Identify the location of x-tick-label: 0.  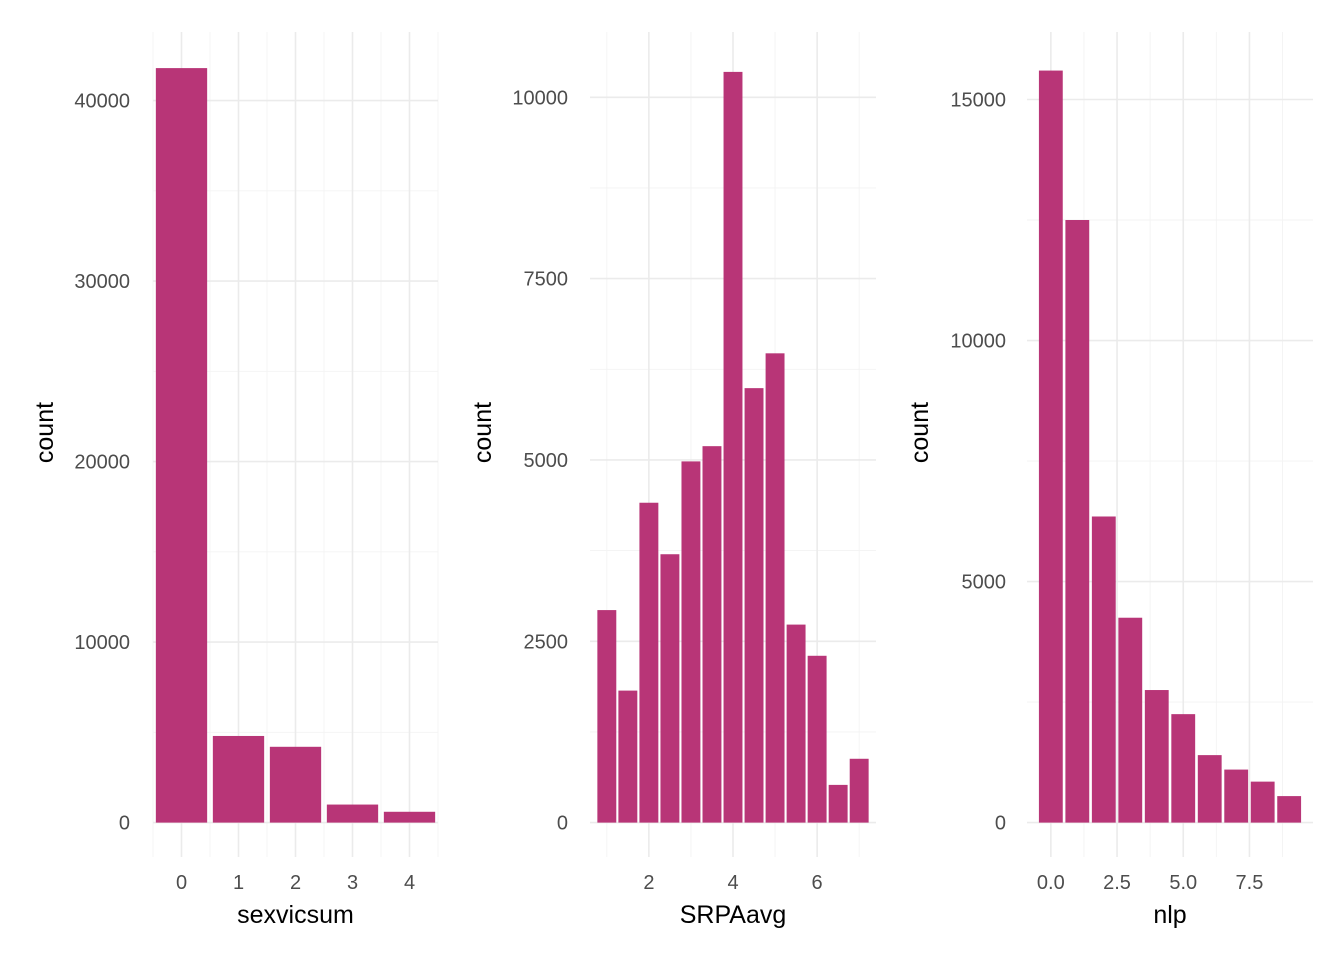
(181, 883).